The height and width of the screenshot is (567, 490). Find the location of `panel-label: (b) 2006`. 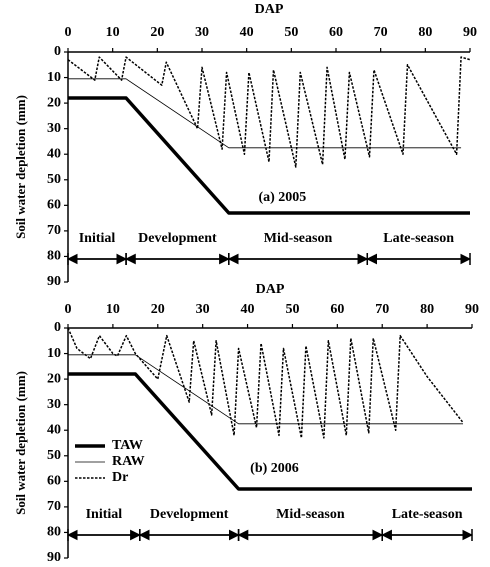

panel-label: (b) 2006 is located at coordinates (274, 468).